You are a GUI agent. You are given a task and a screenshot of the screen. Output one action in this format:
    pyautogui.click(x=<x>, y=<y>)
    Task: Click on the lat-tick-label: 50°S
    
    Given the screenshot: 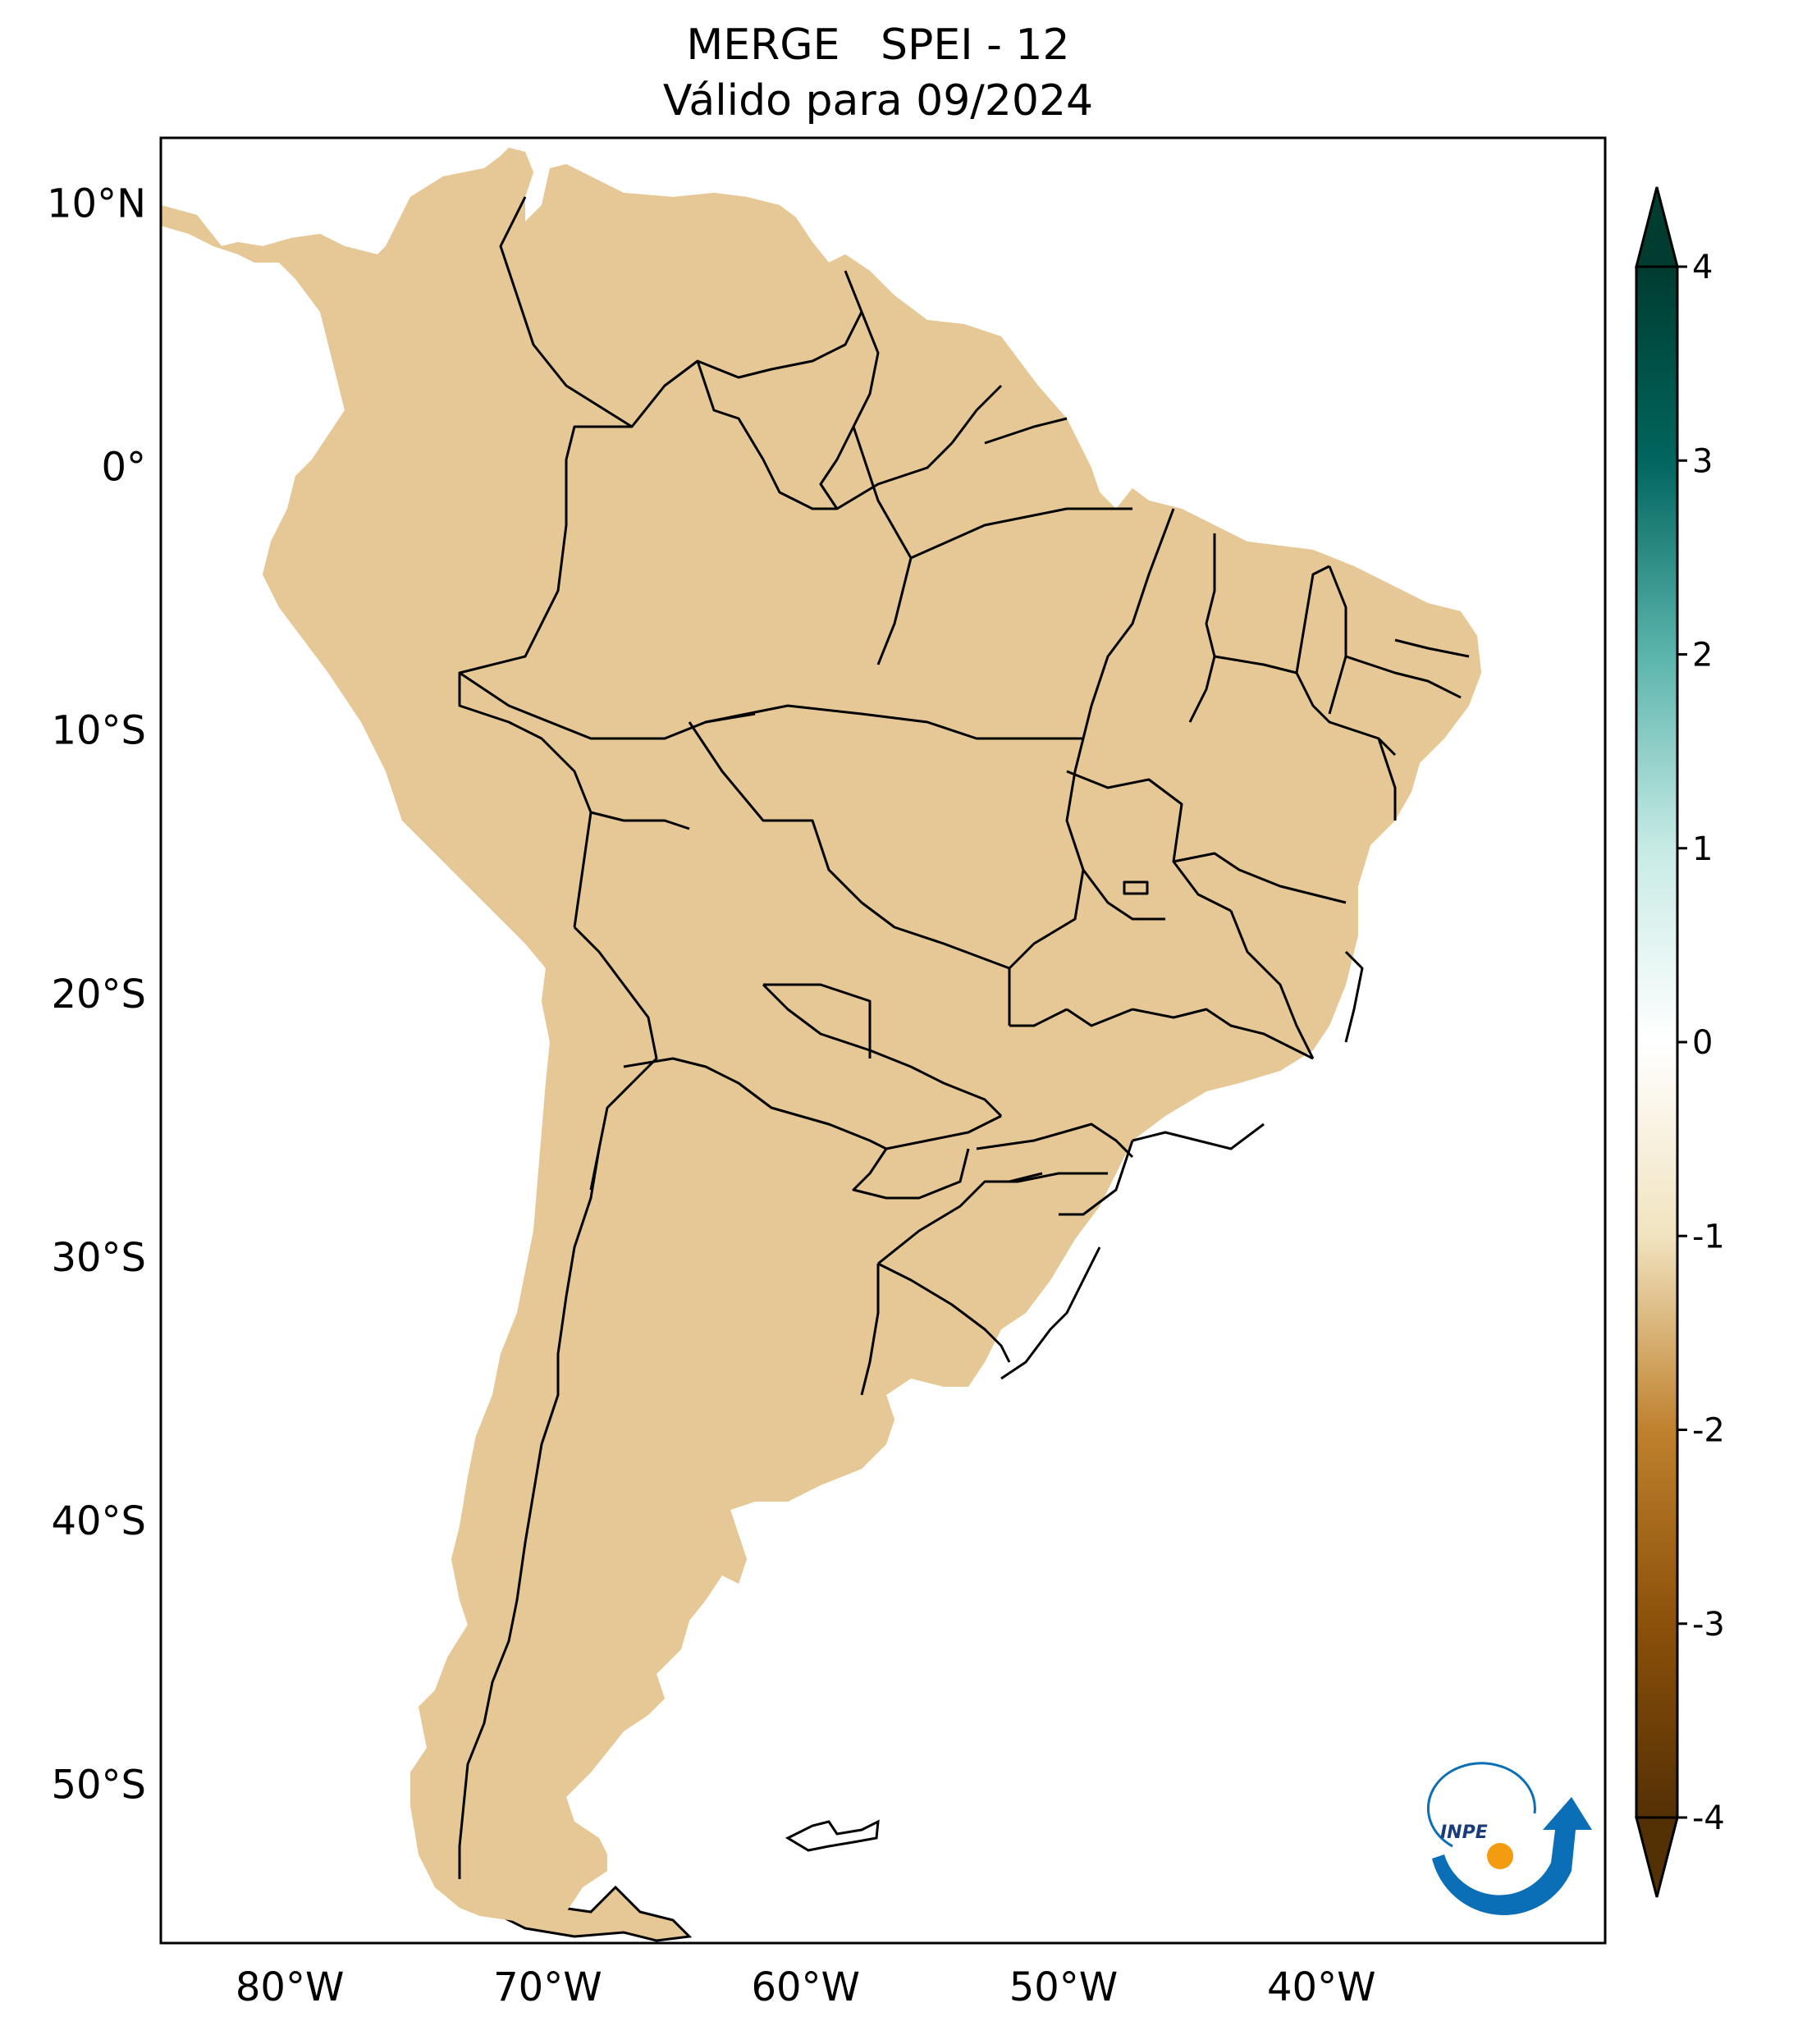 What is the action you would take?
    pyautogui.click(x=98, y=1785)
    